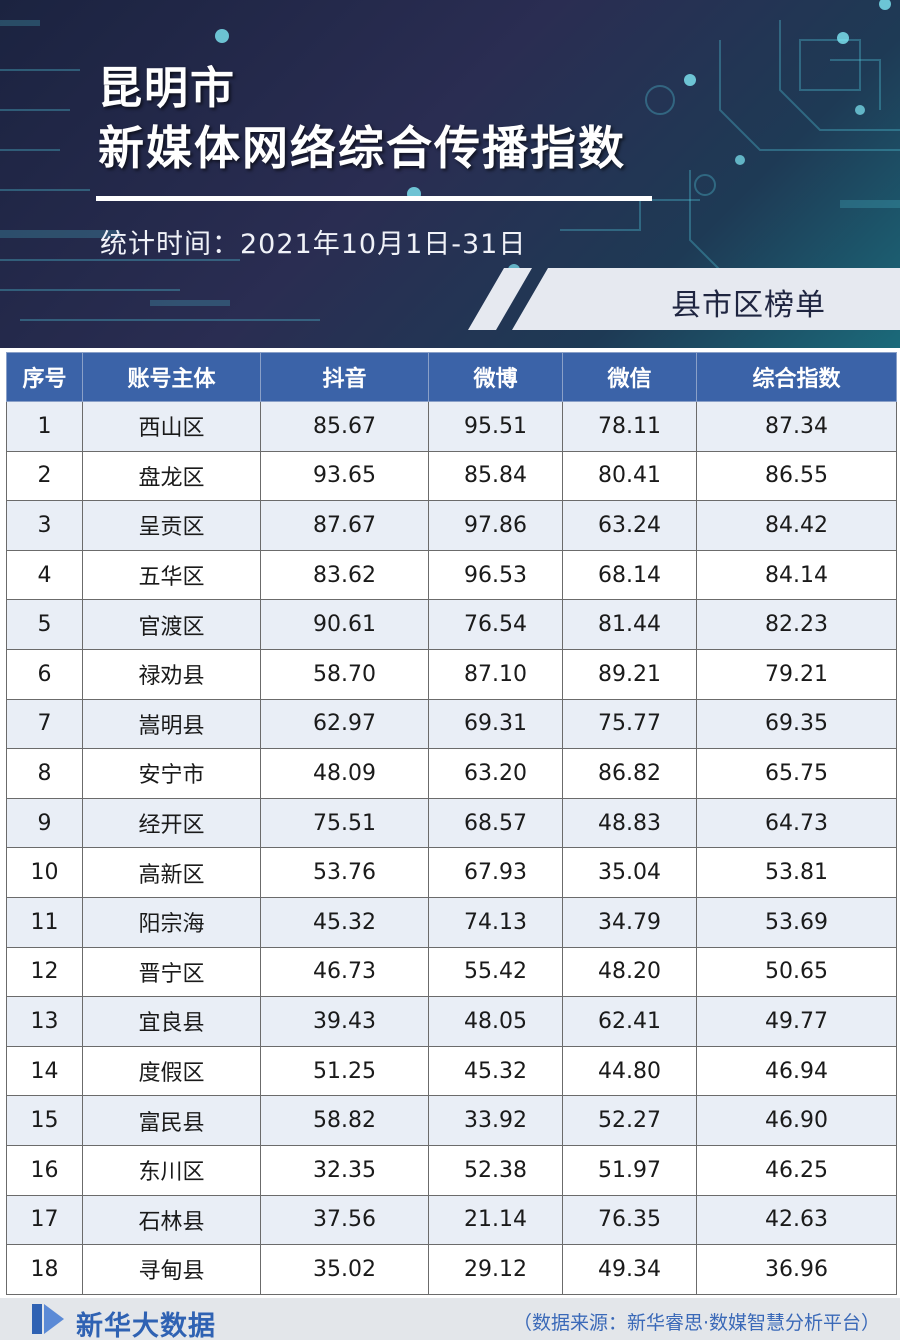 Image resolution: width=900 pixels, height=1343 pixels. I want to click on cell-weibo: 68.57, so click(495, 823).